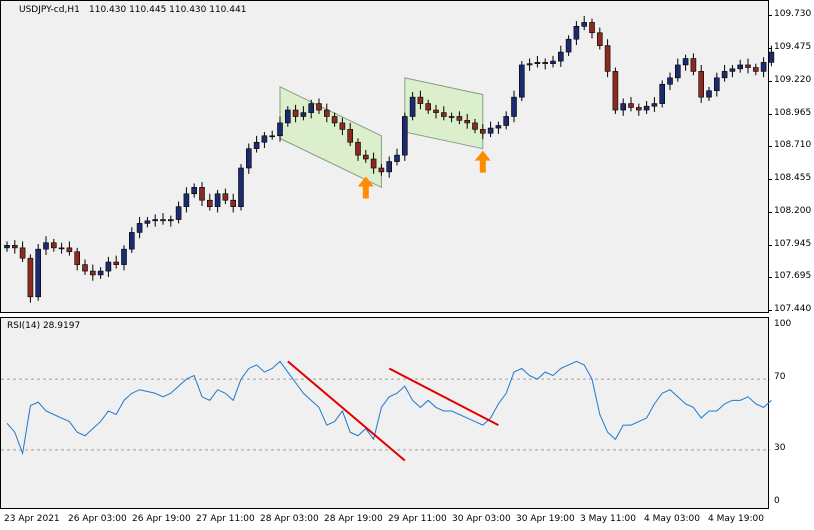  I want to click on time-tick-label: 28 Apr 19:00, so click(353, 519).